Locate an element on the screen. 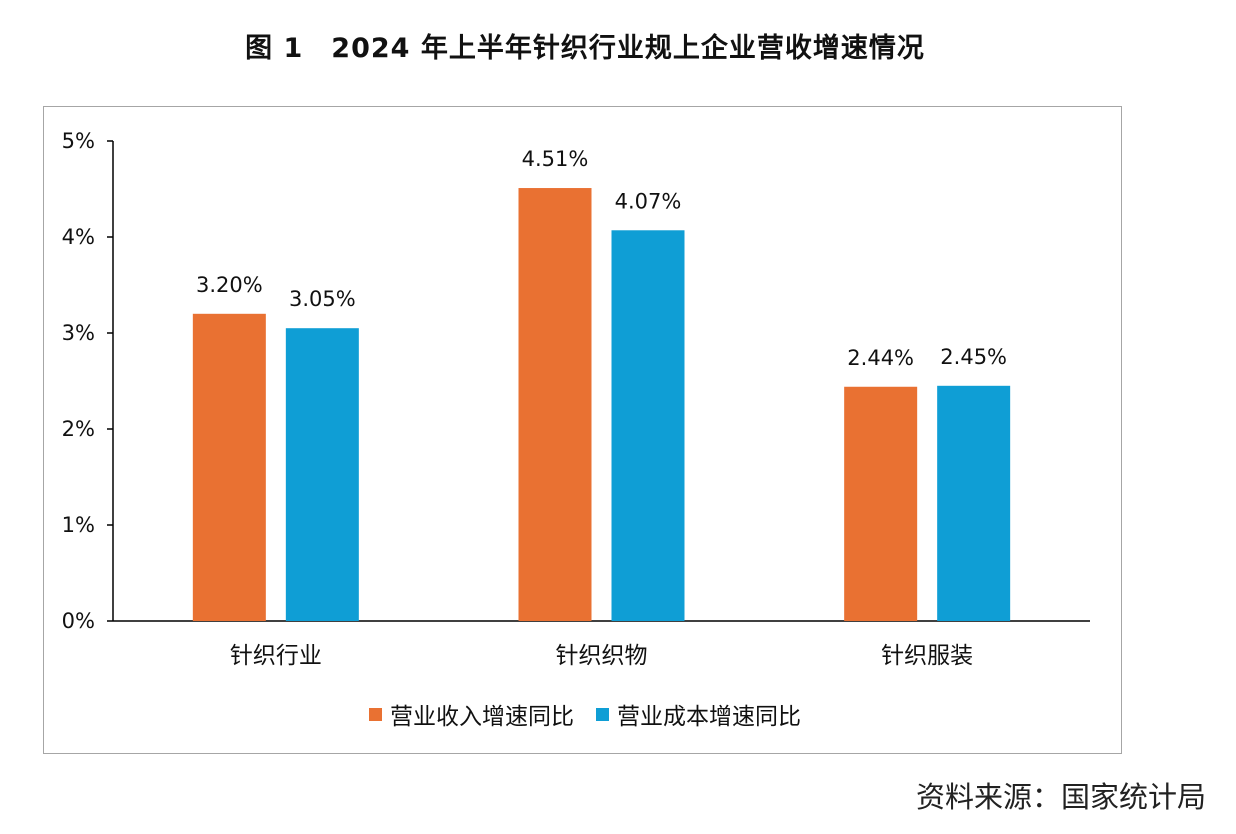 This screenshot has height=834, width=1236. y-tick-label: 1% is located at coordinates (78, 525).